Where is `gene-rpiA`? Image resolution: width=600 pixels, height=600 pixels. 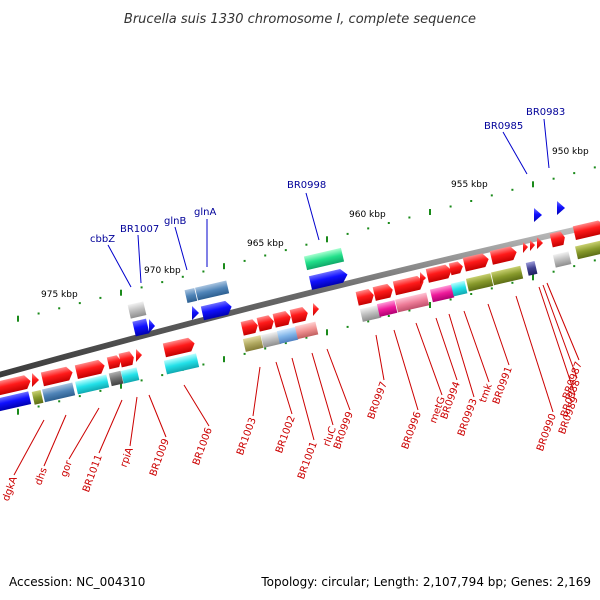 gene-rpiA is located at coordinates (127, 359).